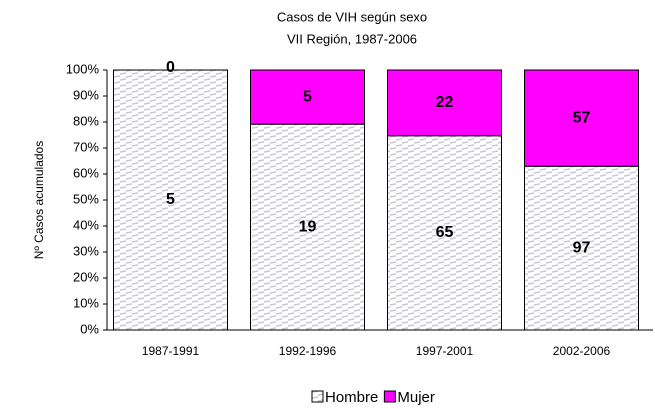 This screenshot has height=409, width=655. I want to click on y-axis-label: Nº Casos acumulados, so click(39, 200).